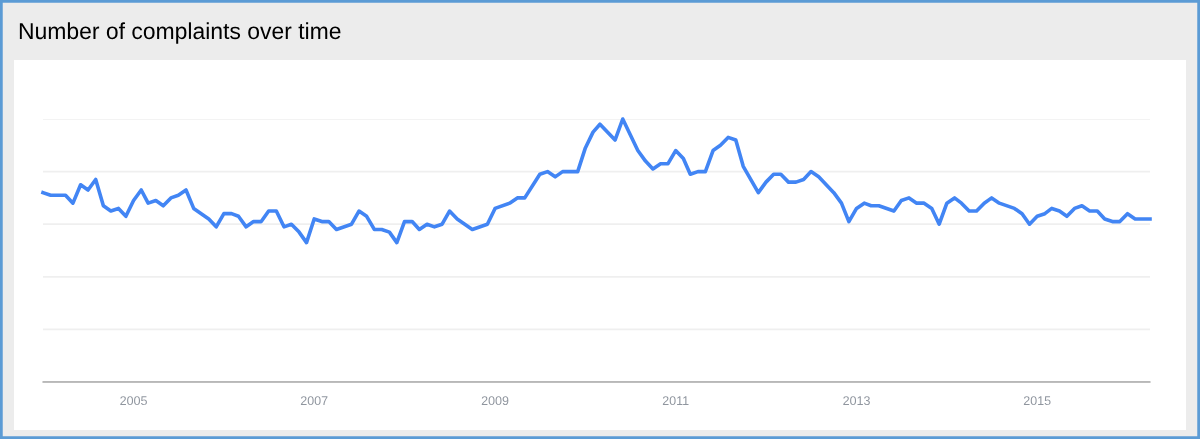 The image size is (1200, 439). What do you see at coordinates (180, 33) in the screenshot?
I see `chart-title: Number of complaints over time` at bounding box center [180, 33].